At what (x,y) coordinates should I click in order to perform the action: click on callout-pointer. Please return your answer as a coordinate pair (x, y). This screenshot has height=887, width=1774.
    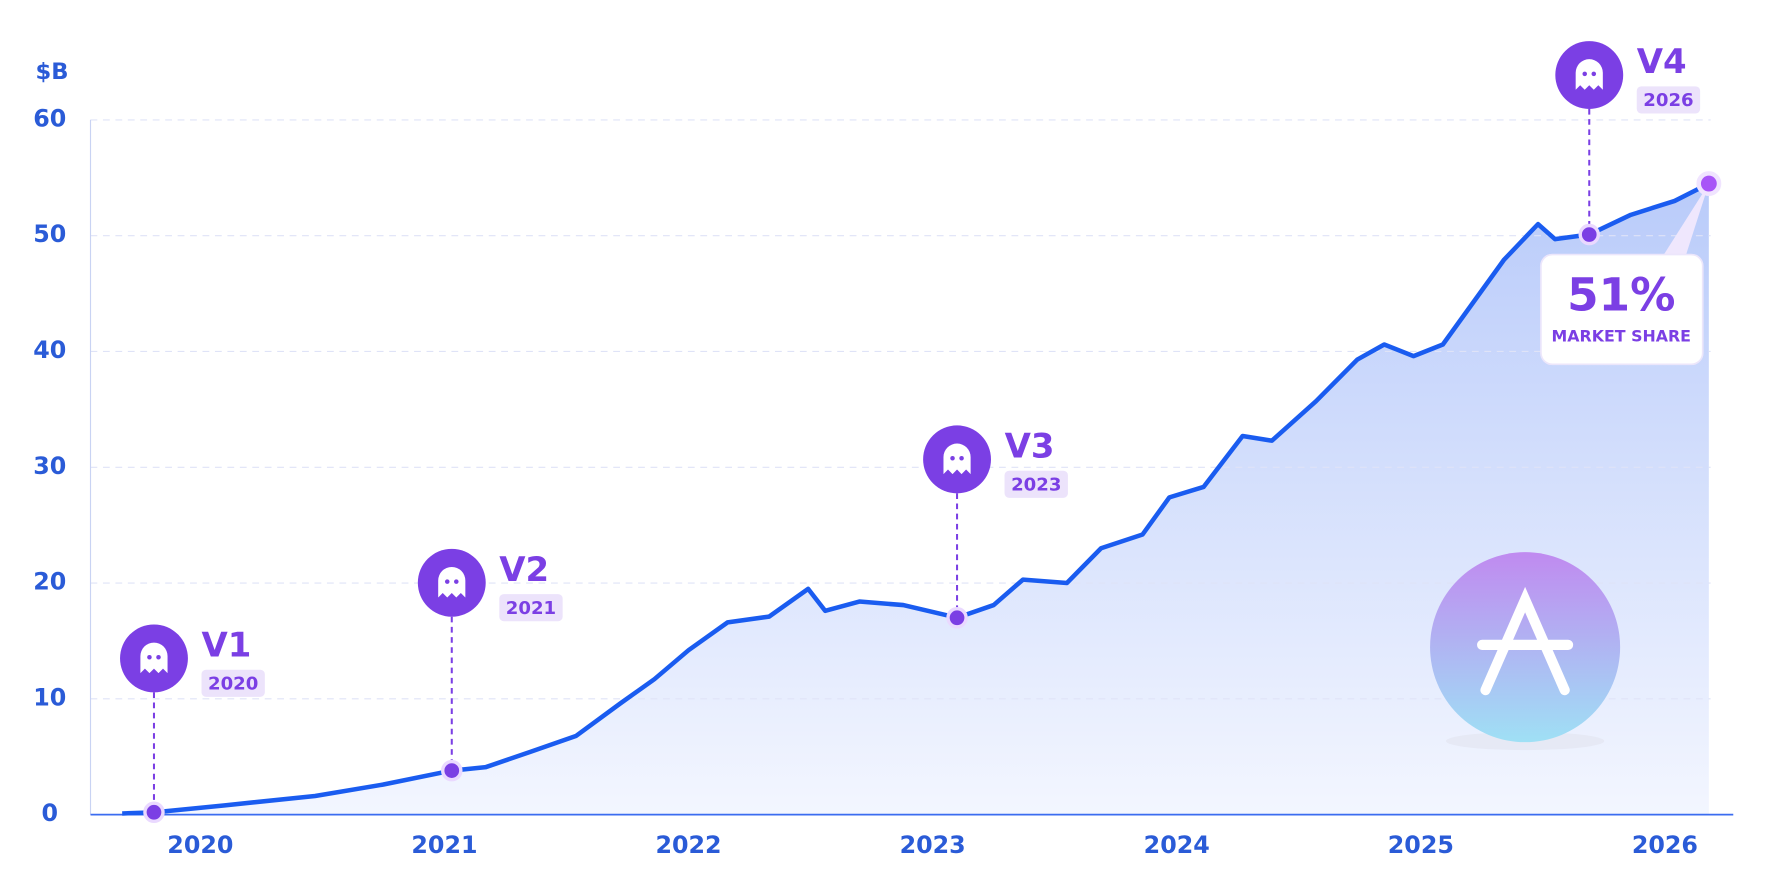
    Looking at the image, I should click on (1686, 219).